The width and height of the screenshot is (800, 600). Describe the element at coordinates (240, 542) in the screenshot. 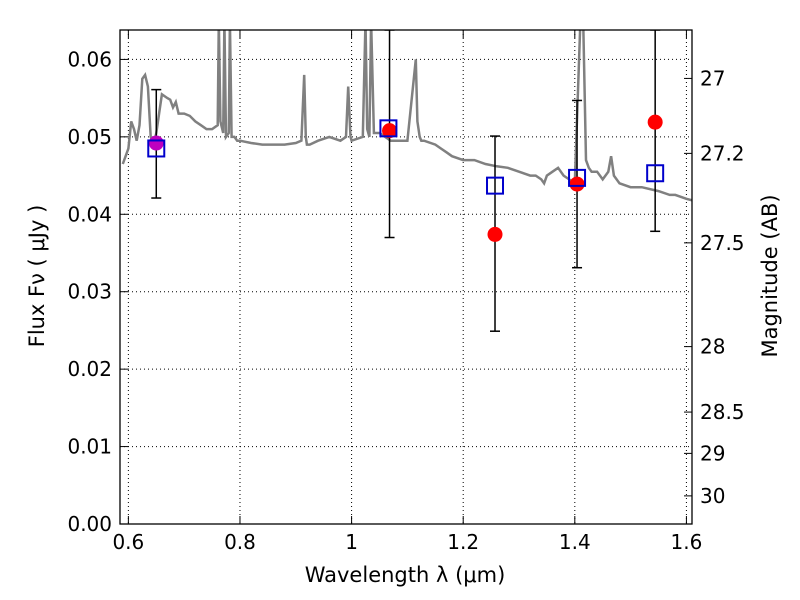

I see `x-tick-label: 0.8` at that location.